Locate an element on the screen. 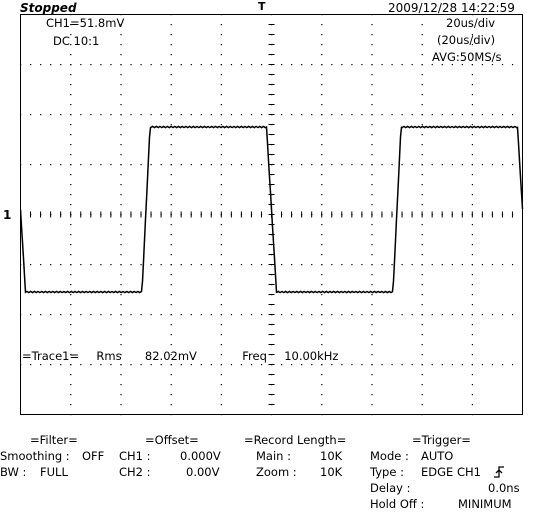 Image resolution: width=544 pixels, height=512 pixels. rms-value: 82.02mV is located at coordinates (170, 356).